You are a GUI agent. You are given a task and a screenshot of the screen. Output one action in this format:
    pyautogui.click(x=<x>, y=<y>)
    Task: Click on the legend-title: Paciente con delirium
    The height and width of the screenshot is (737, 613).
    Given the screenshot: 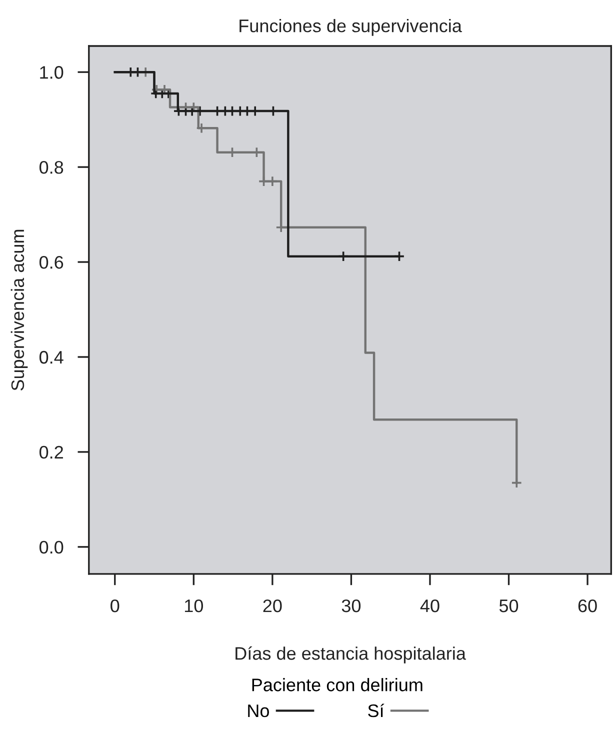 What is the action you would take?
    pyautogui.click(x=337, y=685)
    